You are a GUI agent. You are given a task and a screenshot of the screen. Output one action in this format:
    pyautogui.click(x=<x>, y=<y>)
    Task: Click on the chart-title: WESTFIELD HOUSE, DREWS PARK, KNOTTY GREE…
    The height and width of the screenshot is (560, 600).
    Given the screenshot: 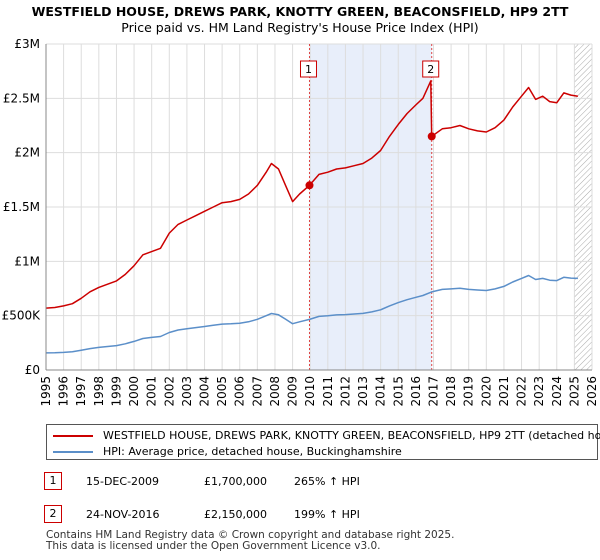 What is the action you would take?
    pyautogui.click(x=300, y=11)
    